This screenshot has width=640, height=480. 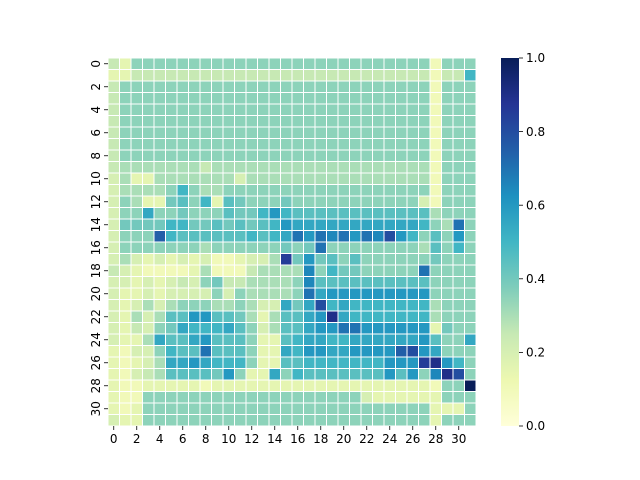 I want to click on heatmap-cell-r16-c12, so click(x=251, y=247).